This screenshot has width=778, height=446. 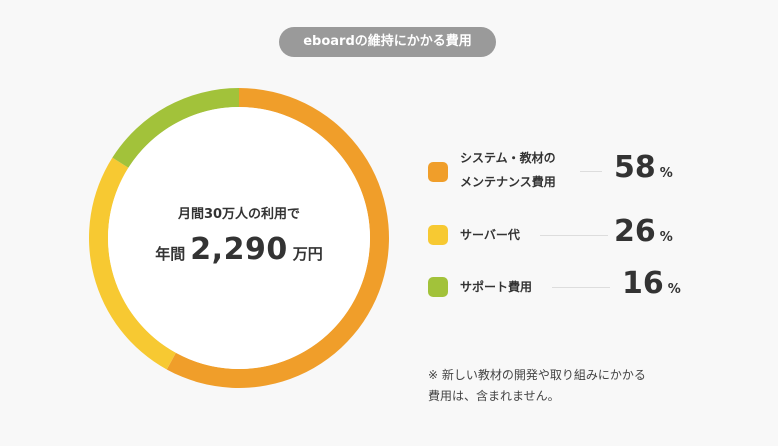 What do you see at coordinates (558, 167) in the screenshot?
I see `legend-item-maintenance: システム・教材の メンテナンス費用 58%` at bounding box center [558, 167].